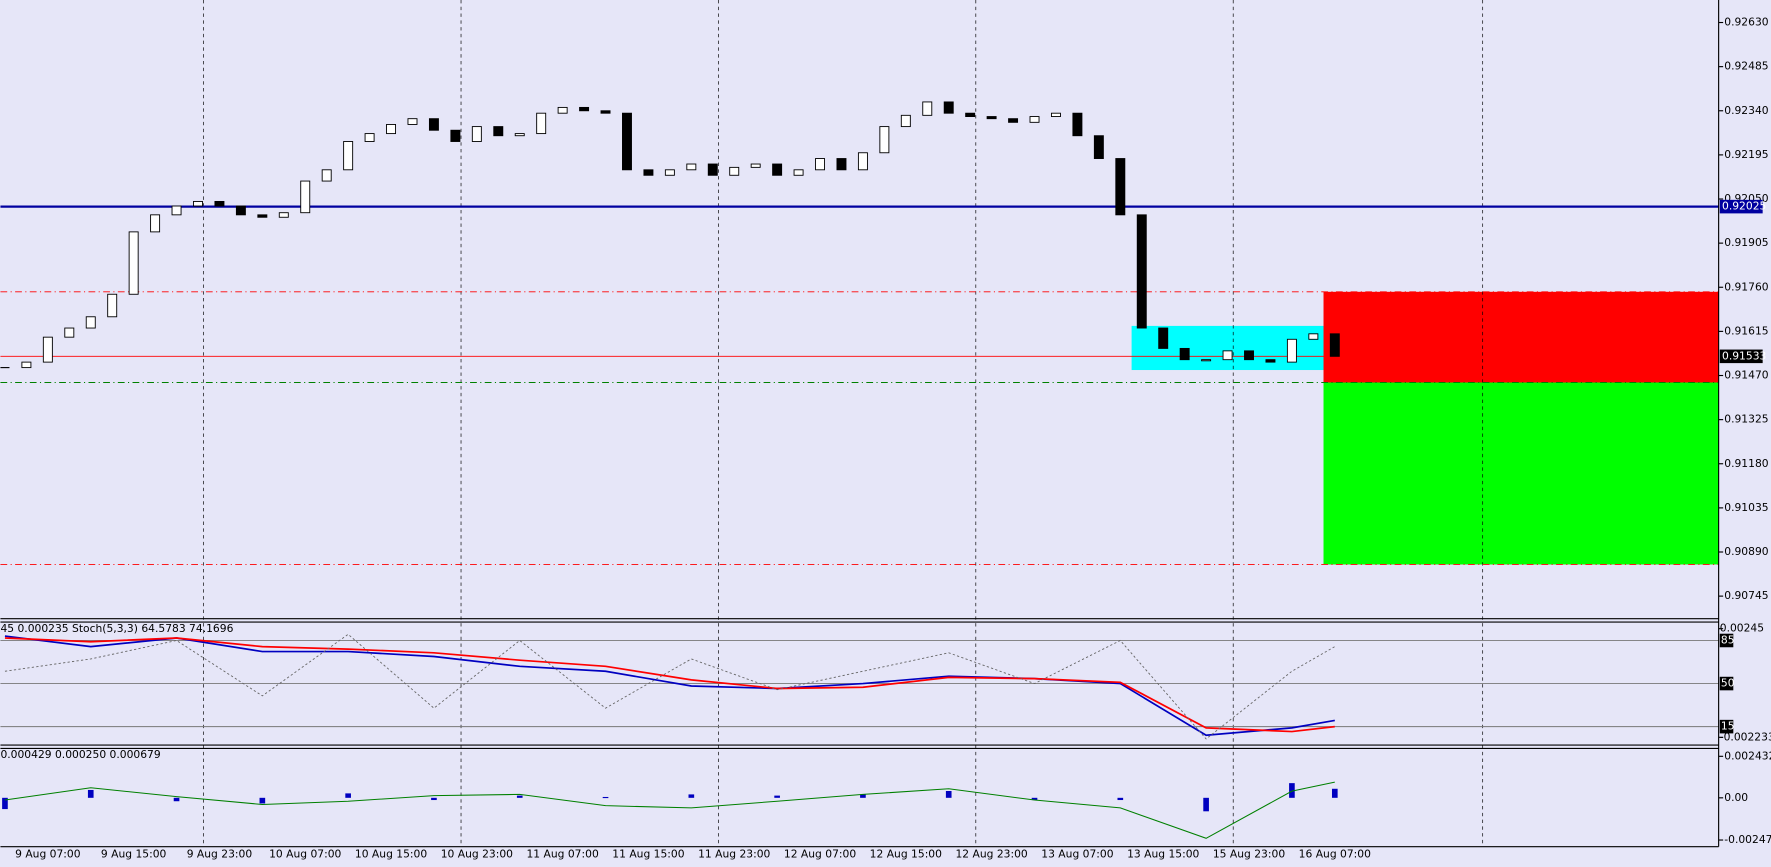  What do you see at coordinates (1335, 854) in the screenshot?
I see `x-tick-label: 16 Aug 07:00` at bounding box center [1335, 854].